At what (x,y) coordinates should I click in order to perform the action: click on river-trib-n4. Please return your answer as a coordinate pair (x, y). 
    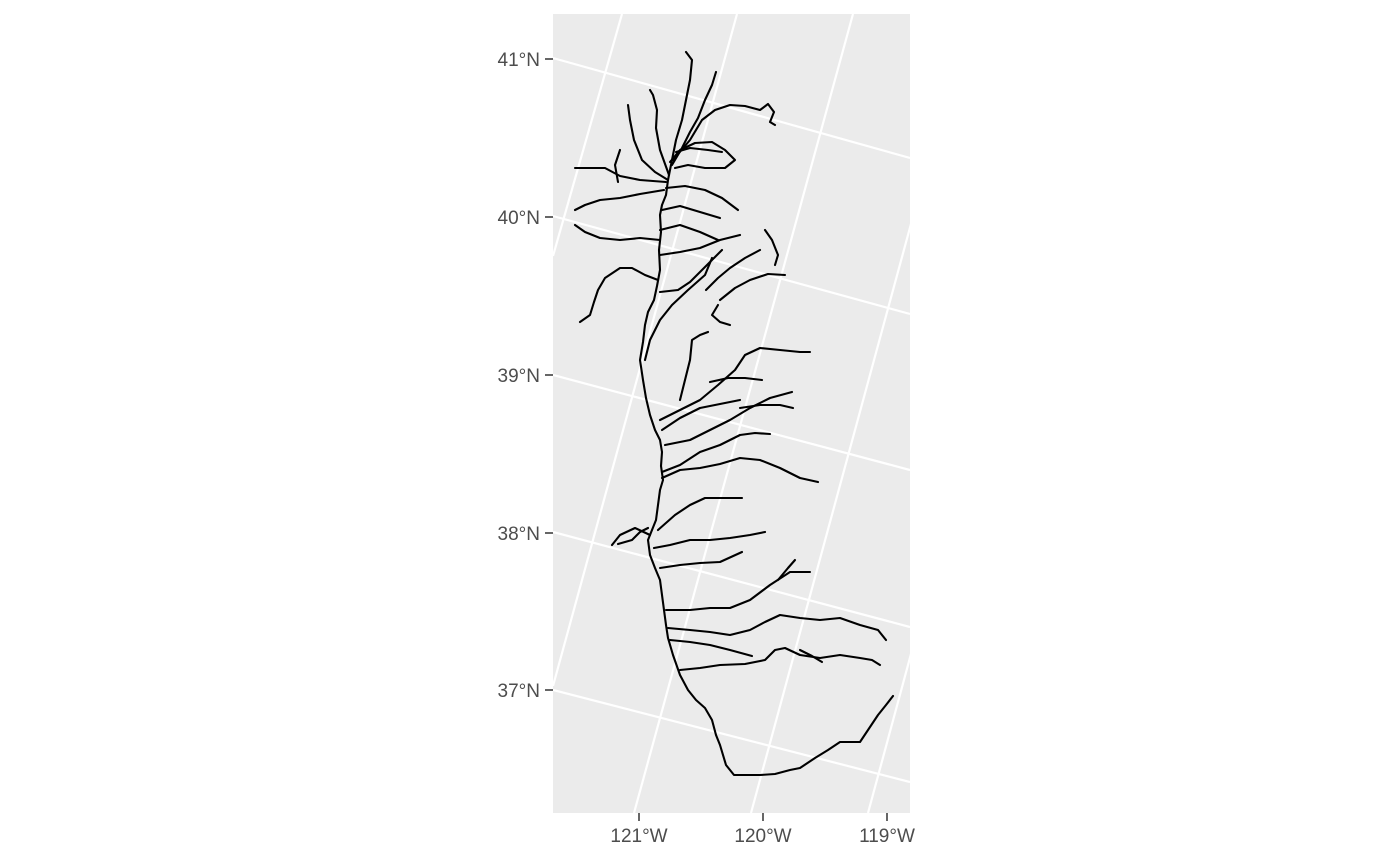
    Looking at the image, I should click on (648, 142).